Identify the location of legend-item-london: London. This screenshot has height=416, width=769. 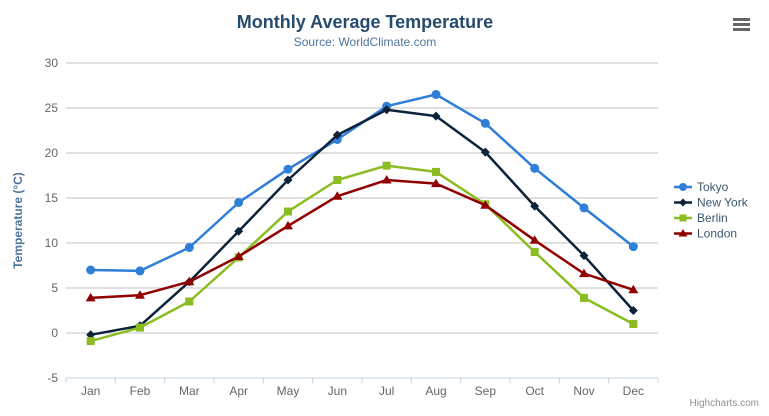
(705, 234).